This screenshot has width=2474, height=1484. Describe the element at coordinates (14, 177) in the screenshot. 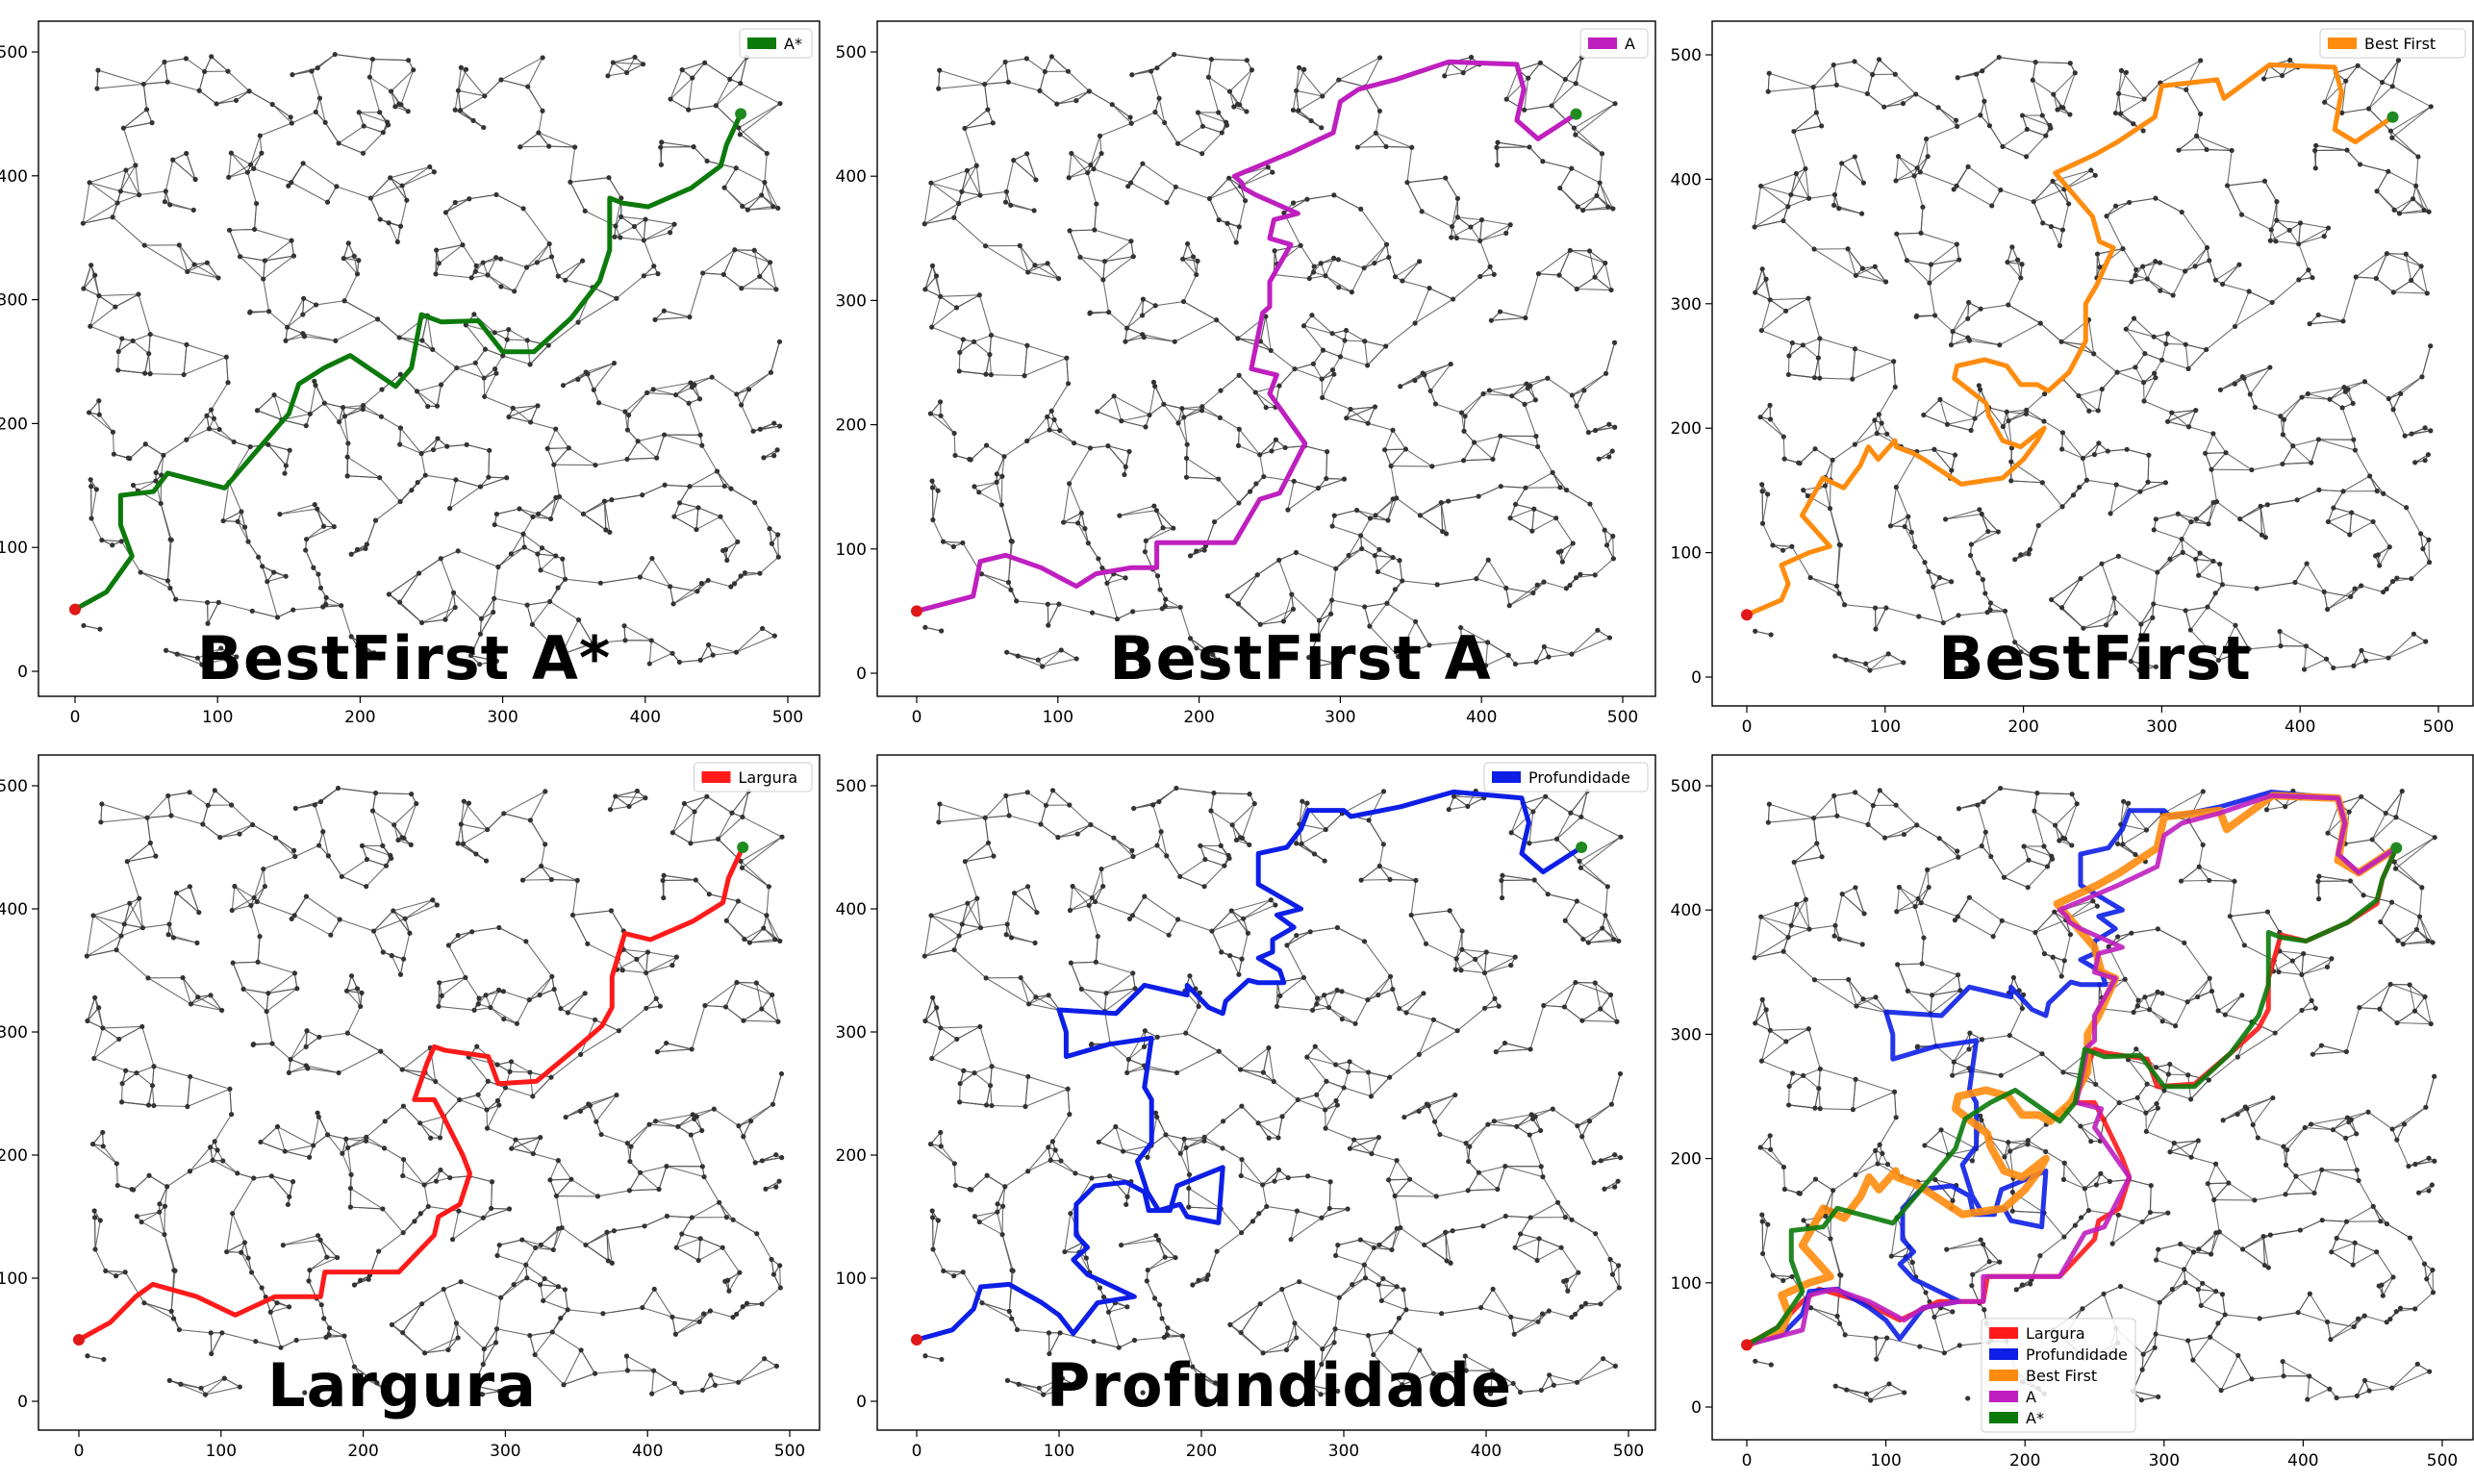

I see `y-tick-label: 400` at that location.